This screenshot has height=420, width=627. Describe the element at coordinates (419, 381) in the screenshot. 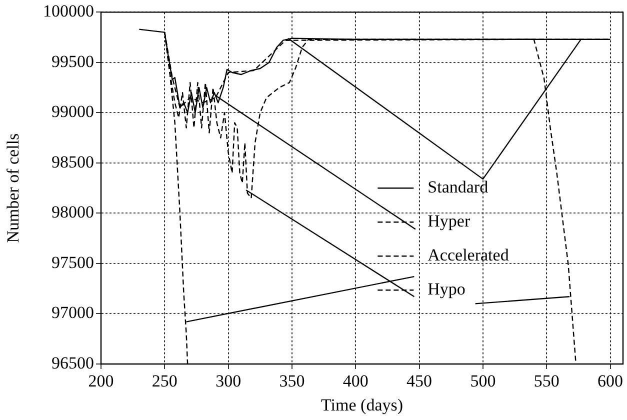

I see `x-tick-label: 450` at that location.